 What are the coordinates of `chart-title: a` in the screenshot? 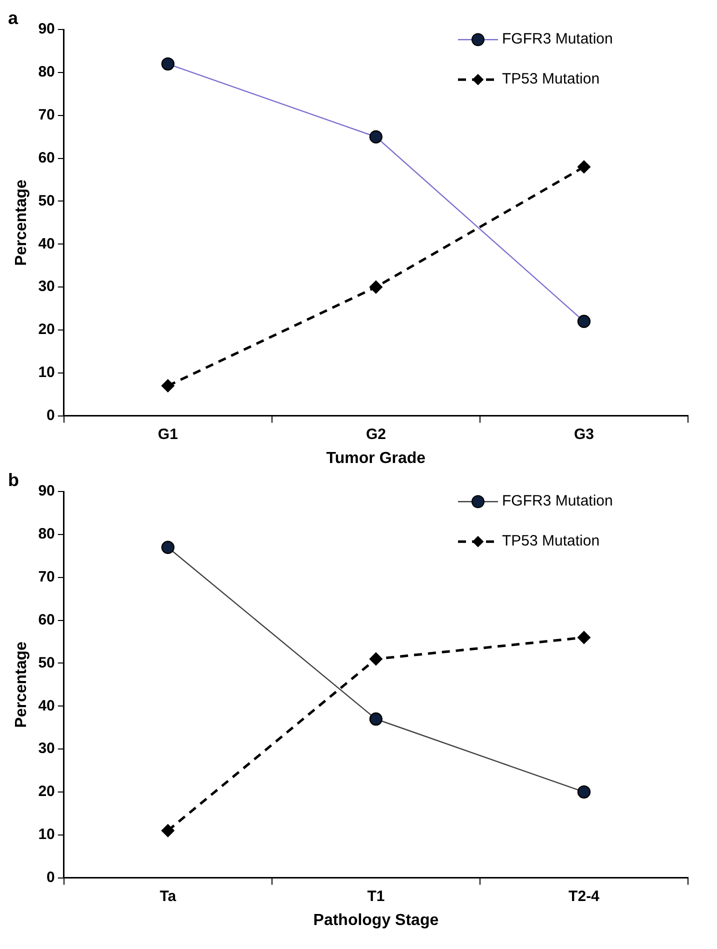 It's located at (13, 18).